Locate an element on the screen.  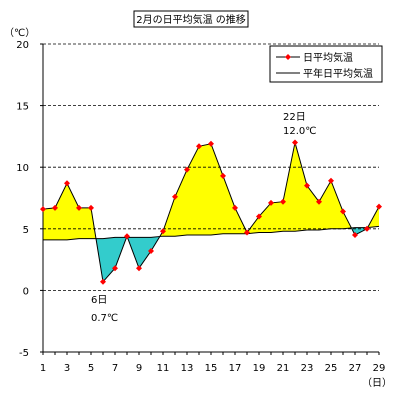
x-tick-label: 7 is located at coordinates (115, 368).